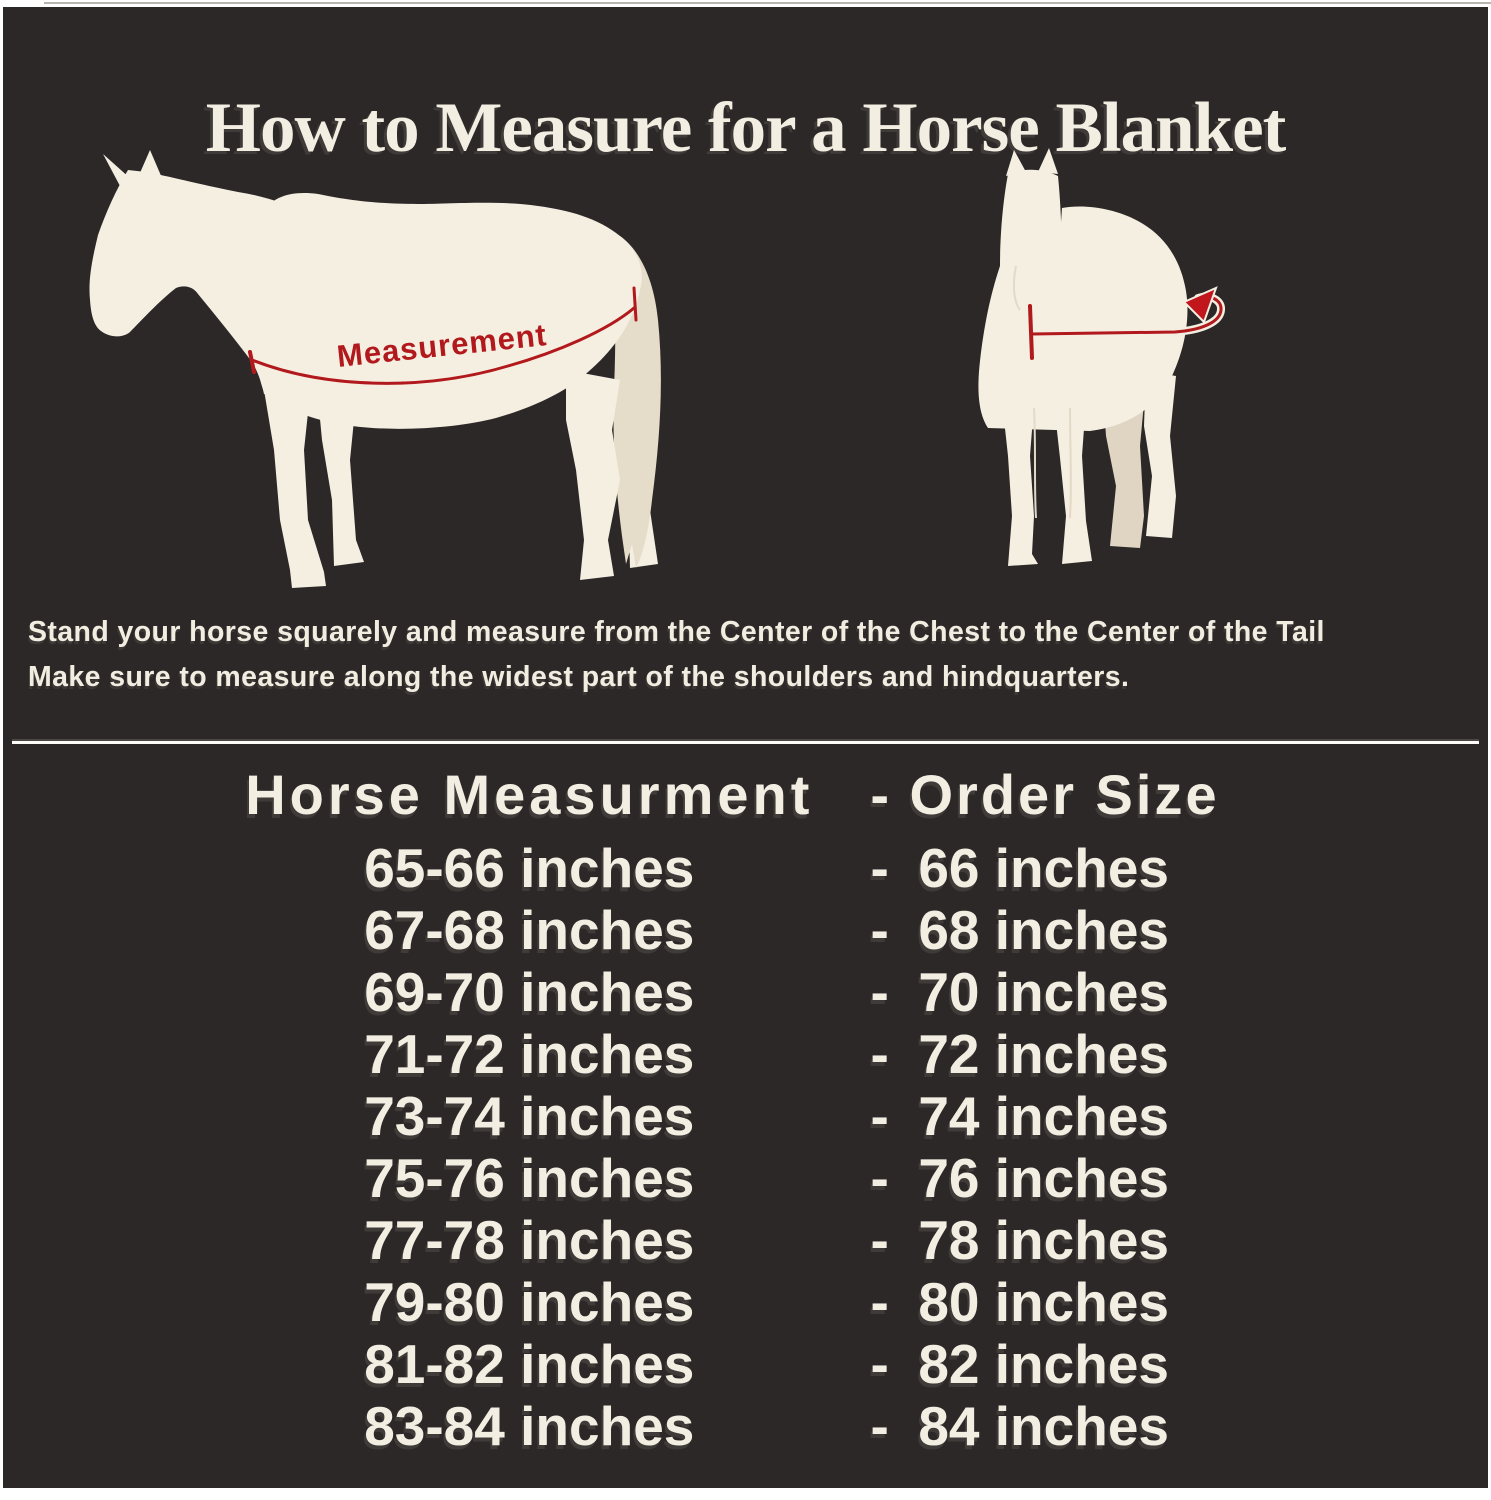 The height and width of the screenshot is (1500, 1491). I want to click on table-row: 65-66 inches - 66 inches, so click(745, 867).